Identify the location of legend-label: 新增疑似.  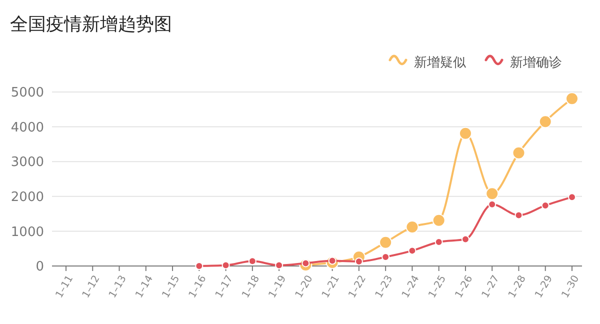
(440, 63).